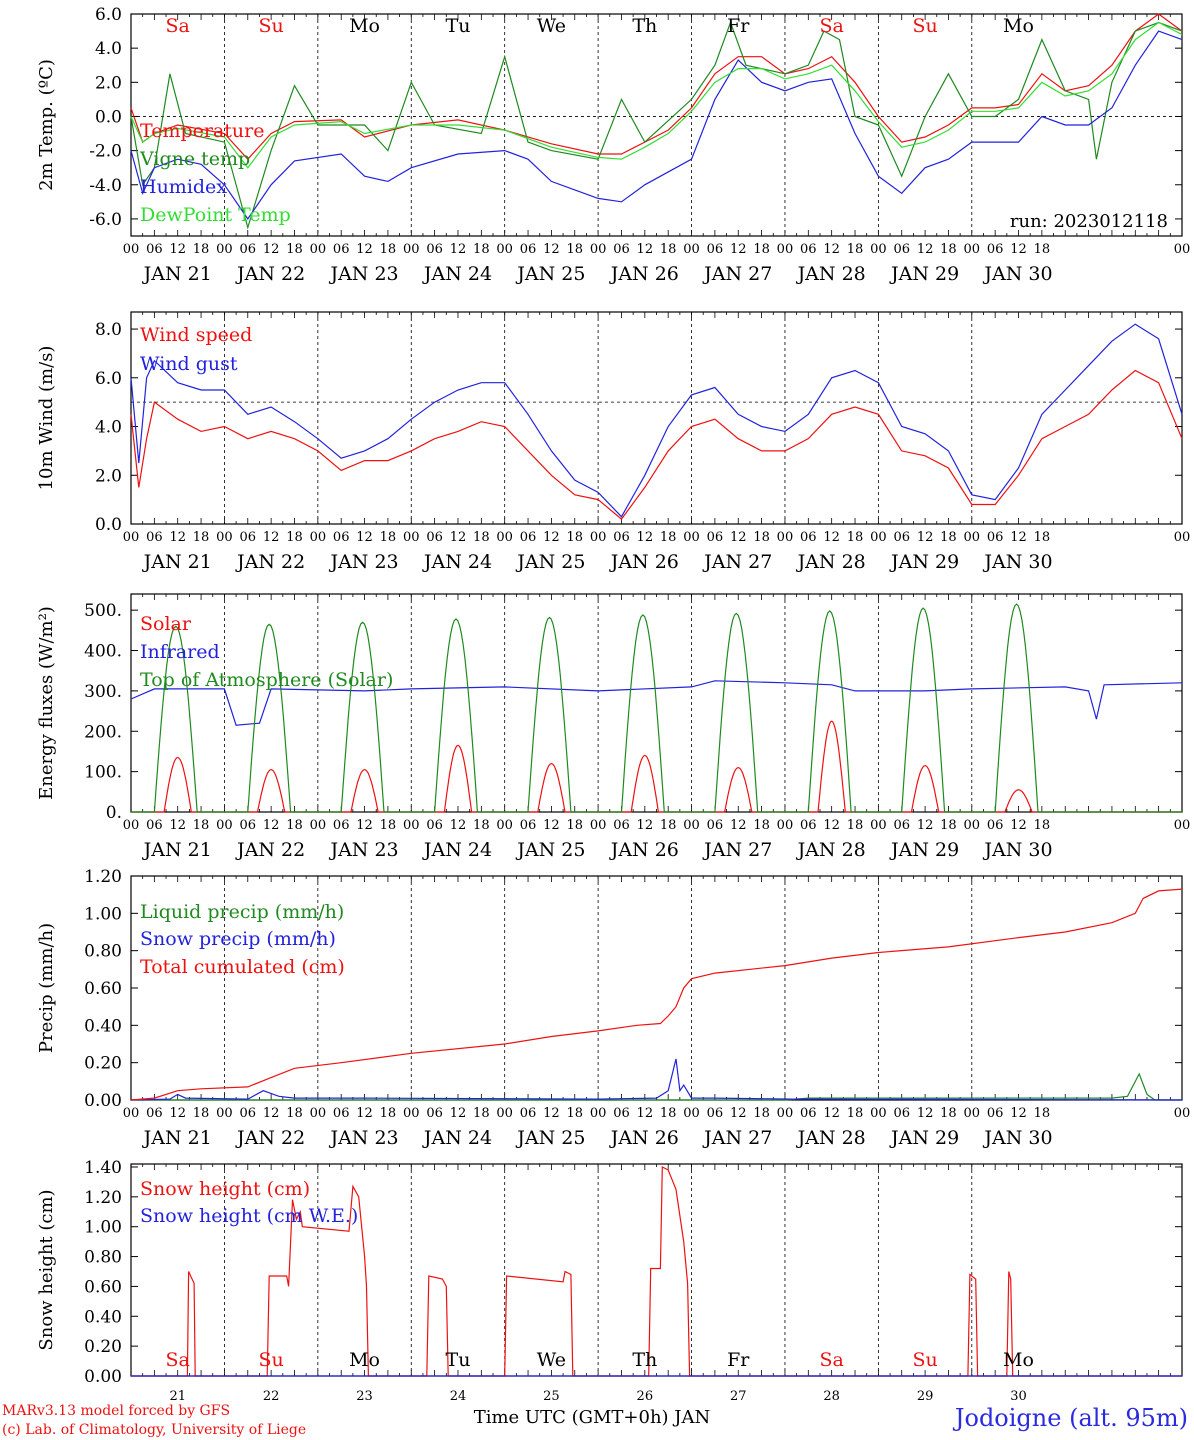  I want to click on series-line-infrared, so click(656, 703).